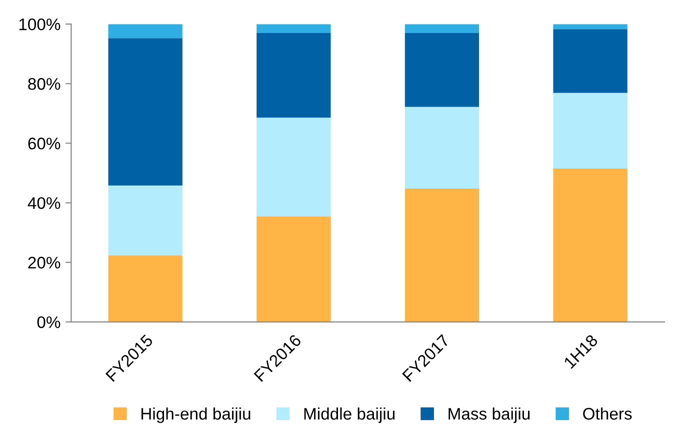  What do you see at coordinates (48, 322) in the screenshot?
I see `y-tick-label: 0%` at bounding box center [48, 322].